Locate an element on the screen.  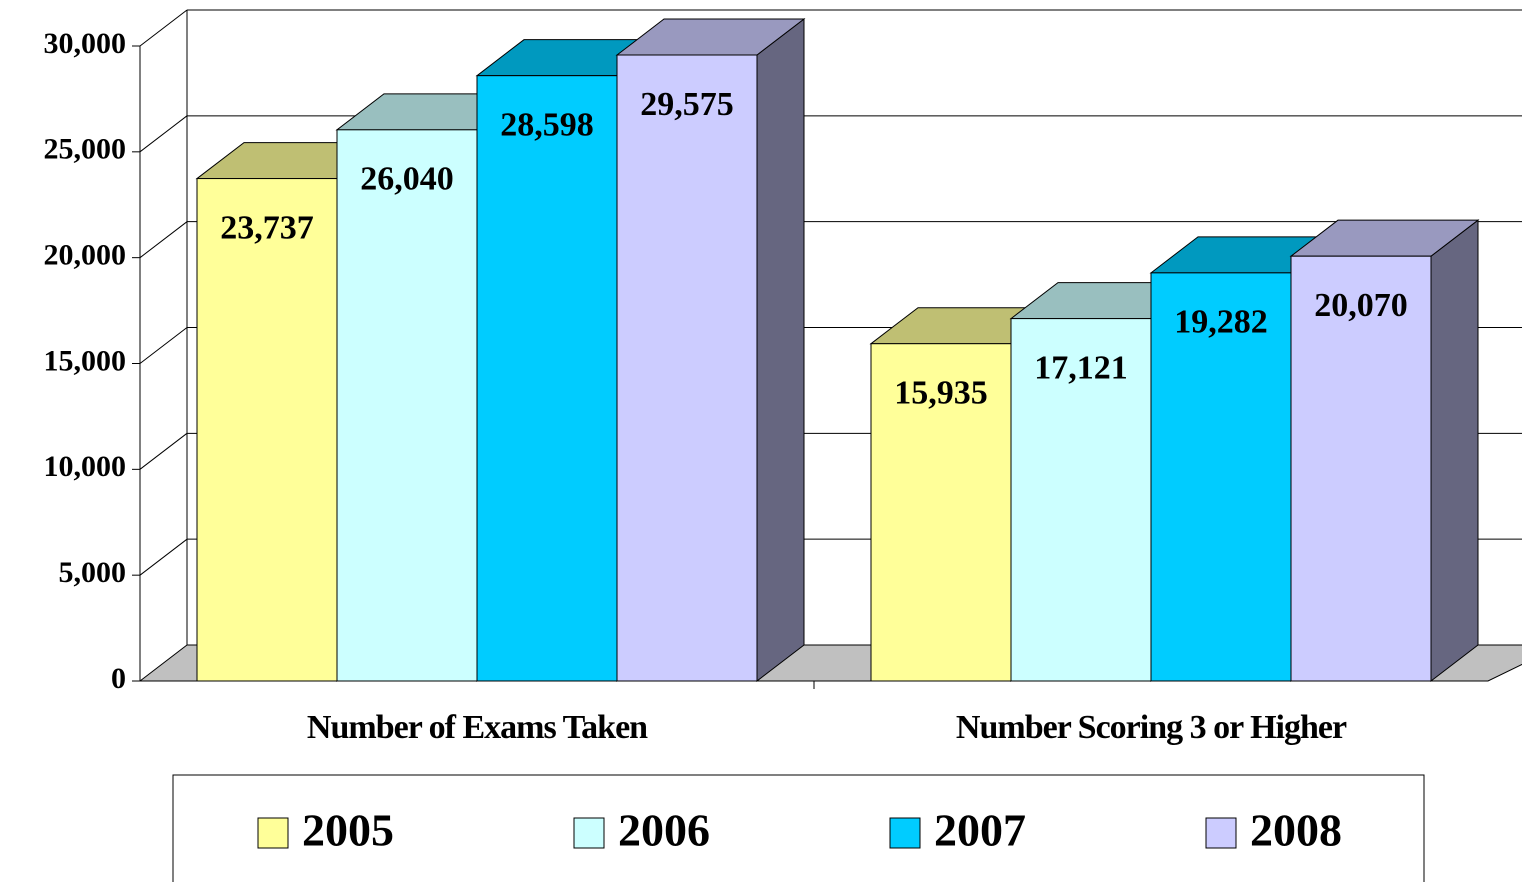
y-tick-label: 30,000 is located at coordinates (85, 43).